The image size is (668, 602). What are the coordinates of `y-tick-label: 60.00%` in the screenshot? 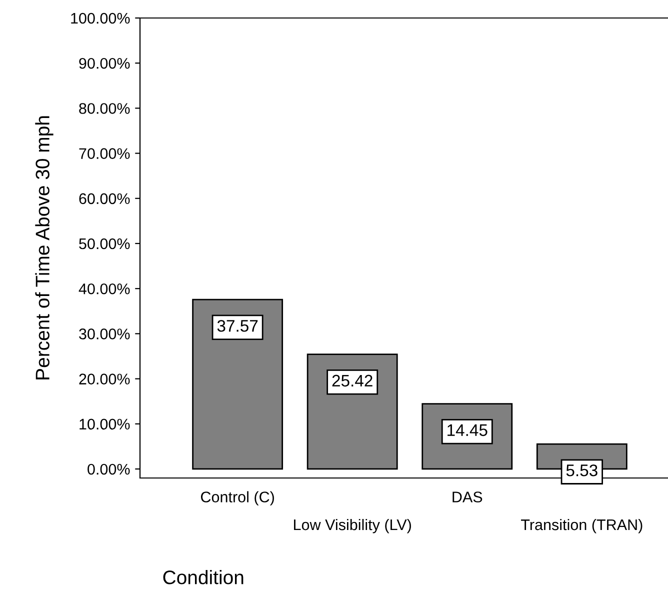 It's located at (104, 198).